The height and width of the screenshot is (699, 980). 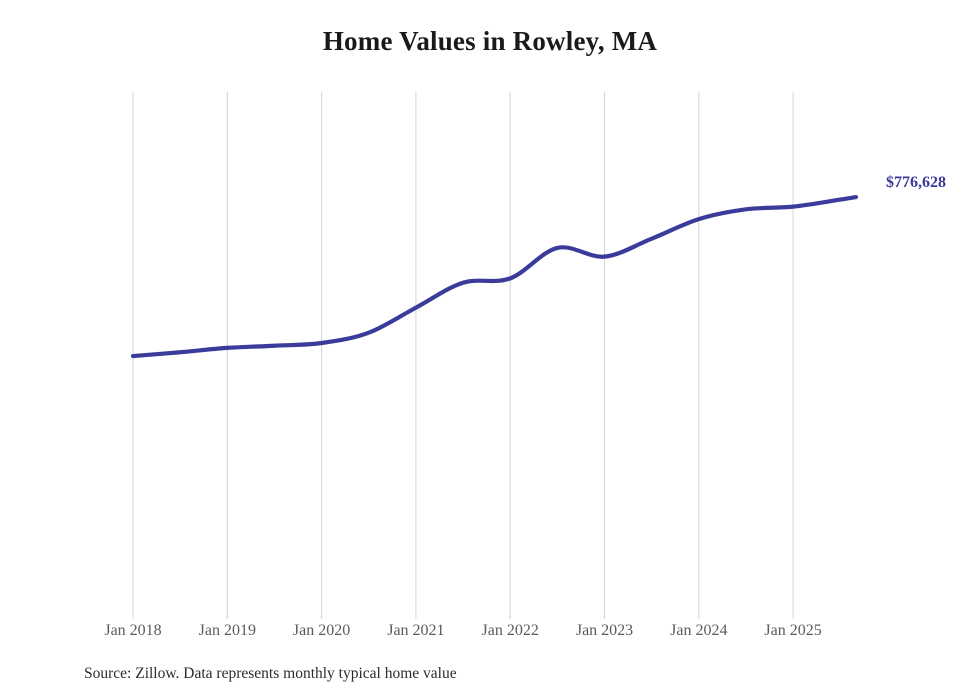 I want to click on x-axis-tick-label: Jan 2018, so click(x=133, y=630).